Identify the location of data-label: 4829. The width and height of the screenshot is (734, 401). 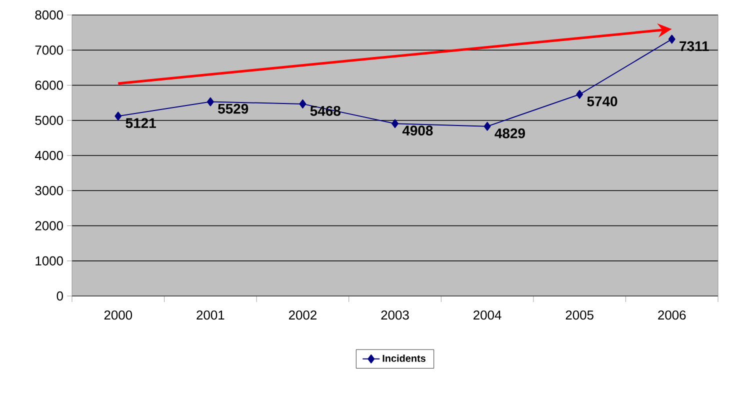
(509, 133).